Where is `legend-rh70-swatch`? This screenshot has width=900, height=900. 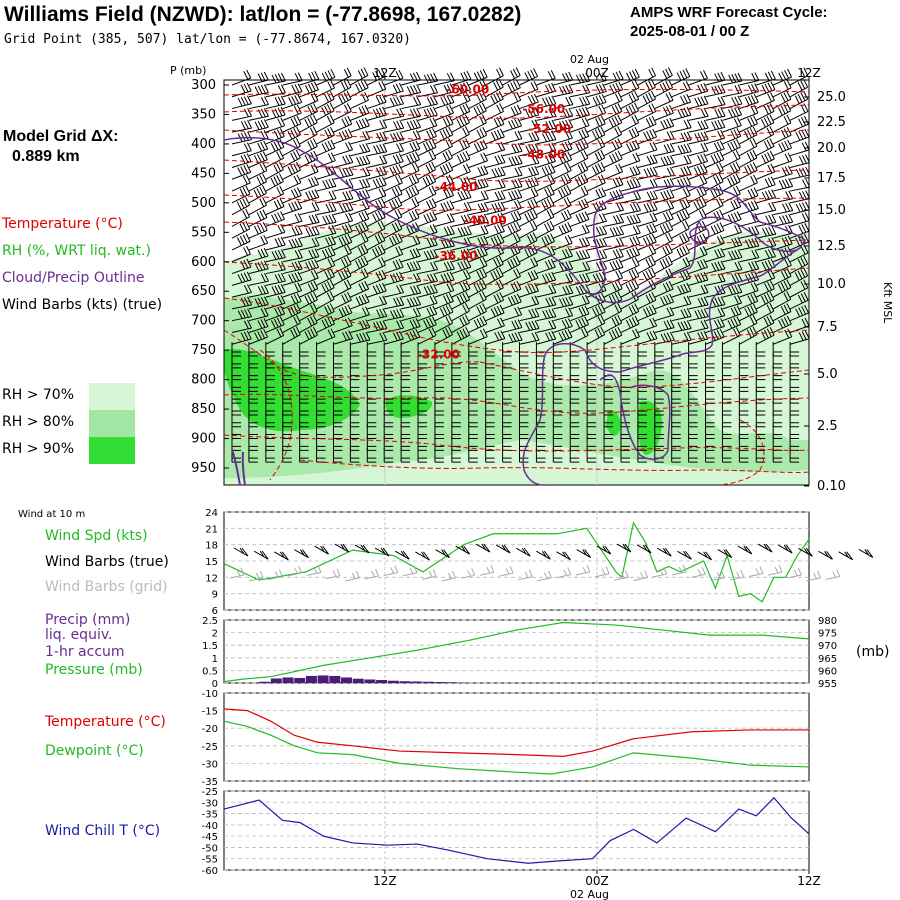
legend-rh70-swatch is located at coordinates (112, 396).